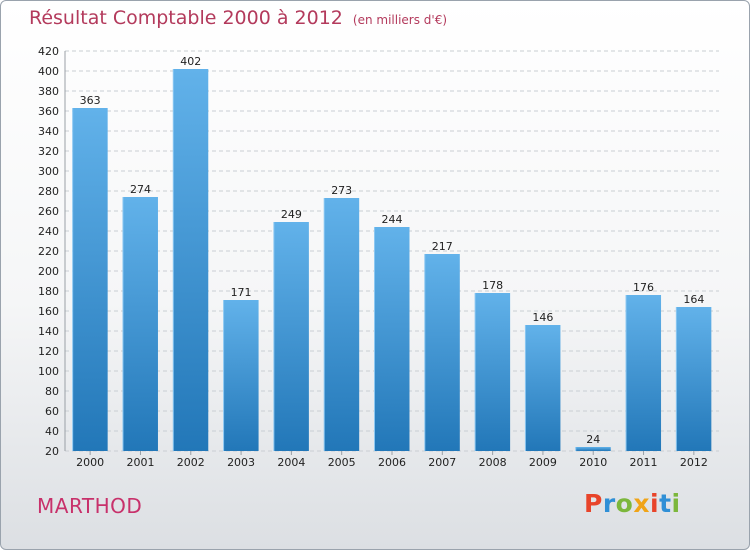 Image resolution: width=750 pixels, height=550 pixels. What do you see at coordinates (48, 231) in the screenshot?
I see `y-tick-label: 240` at bounding box center [48, 231].